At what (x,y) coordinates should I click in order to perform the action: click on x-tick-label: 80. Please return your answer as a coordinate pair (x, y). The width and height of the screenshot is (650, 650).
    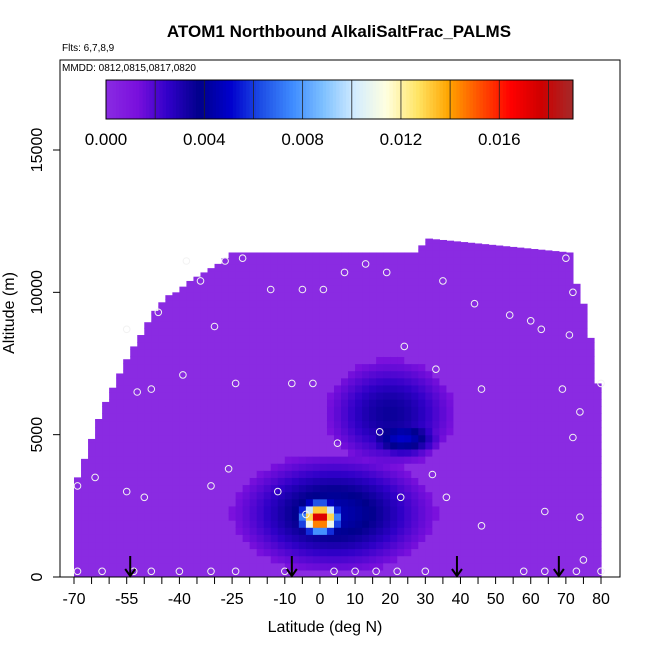
    Looking at the image, I should click on (601, 599).